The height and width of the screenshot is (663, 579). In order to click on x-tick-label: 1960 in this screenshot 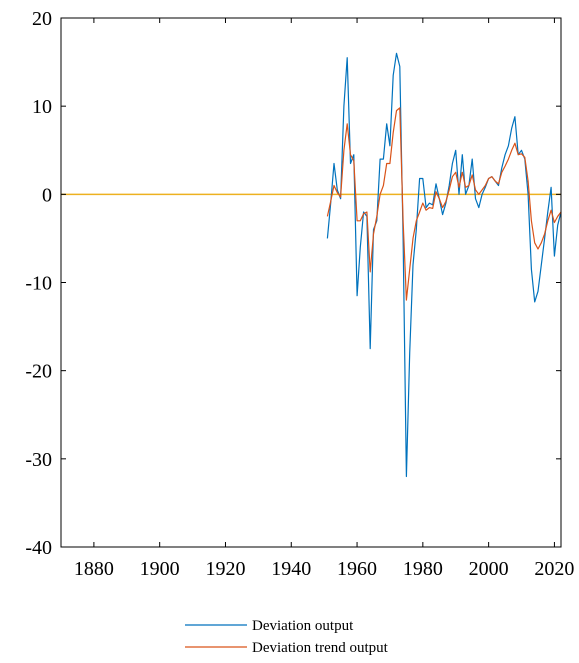, I will do `click(357, 569)`.